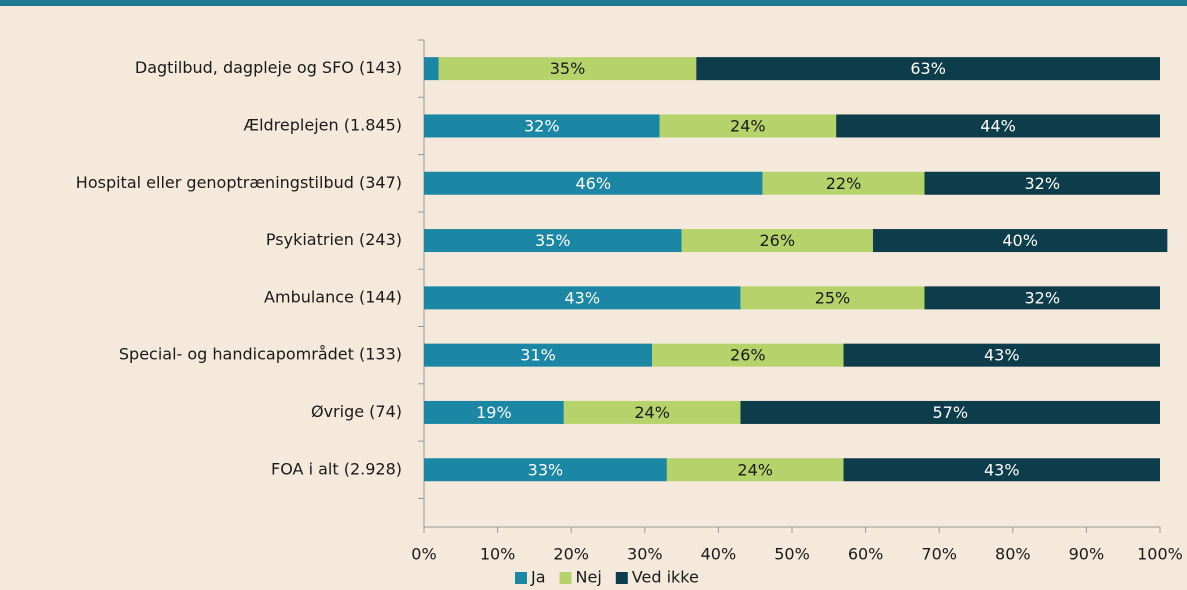 This screenshot has height=590, width=1187. I want to click on x-tick-label: 30%, so click(645, 554).